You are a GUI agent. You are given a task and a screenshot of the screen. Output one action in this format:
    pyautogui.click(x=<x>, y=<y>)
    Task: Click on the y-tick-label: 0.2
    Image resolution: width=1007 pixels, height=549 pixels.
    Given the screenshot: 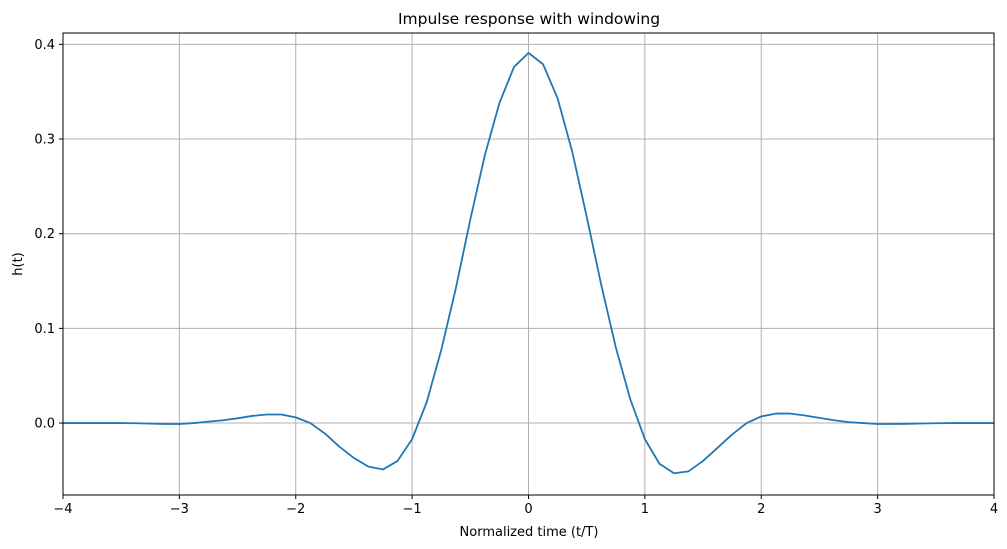 What is the action you would take?
    pyautogui.click(x=44, y=234)
    